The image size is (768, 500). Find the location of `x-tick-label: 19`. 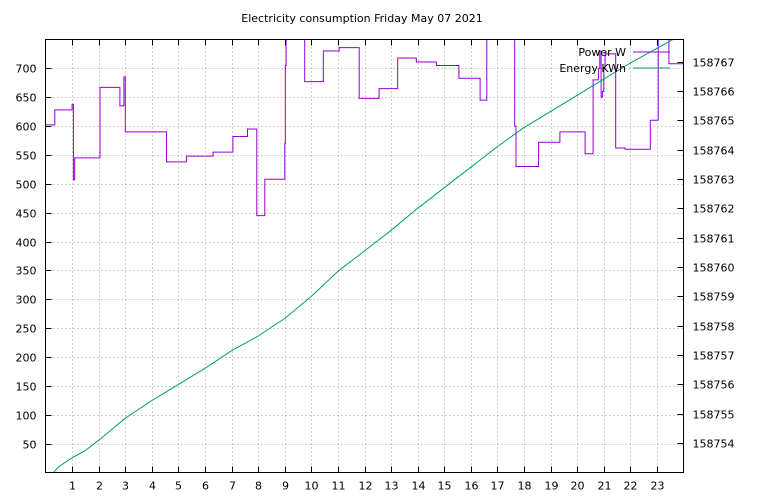

x-tick-label: 19 is located at coordinates (552, 486).